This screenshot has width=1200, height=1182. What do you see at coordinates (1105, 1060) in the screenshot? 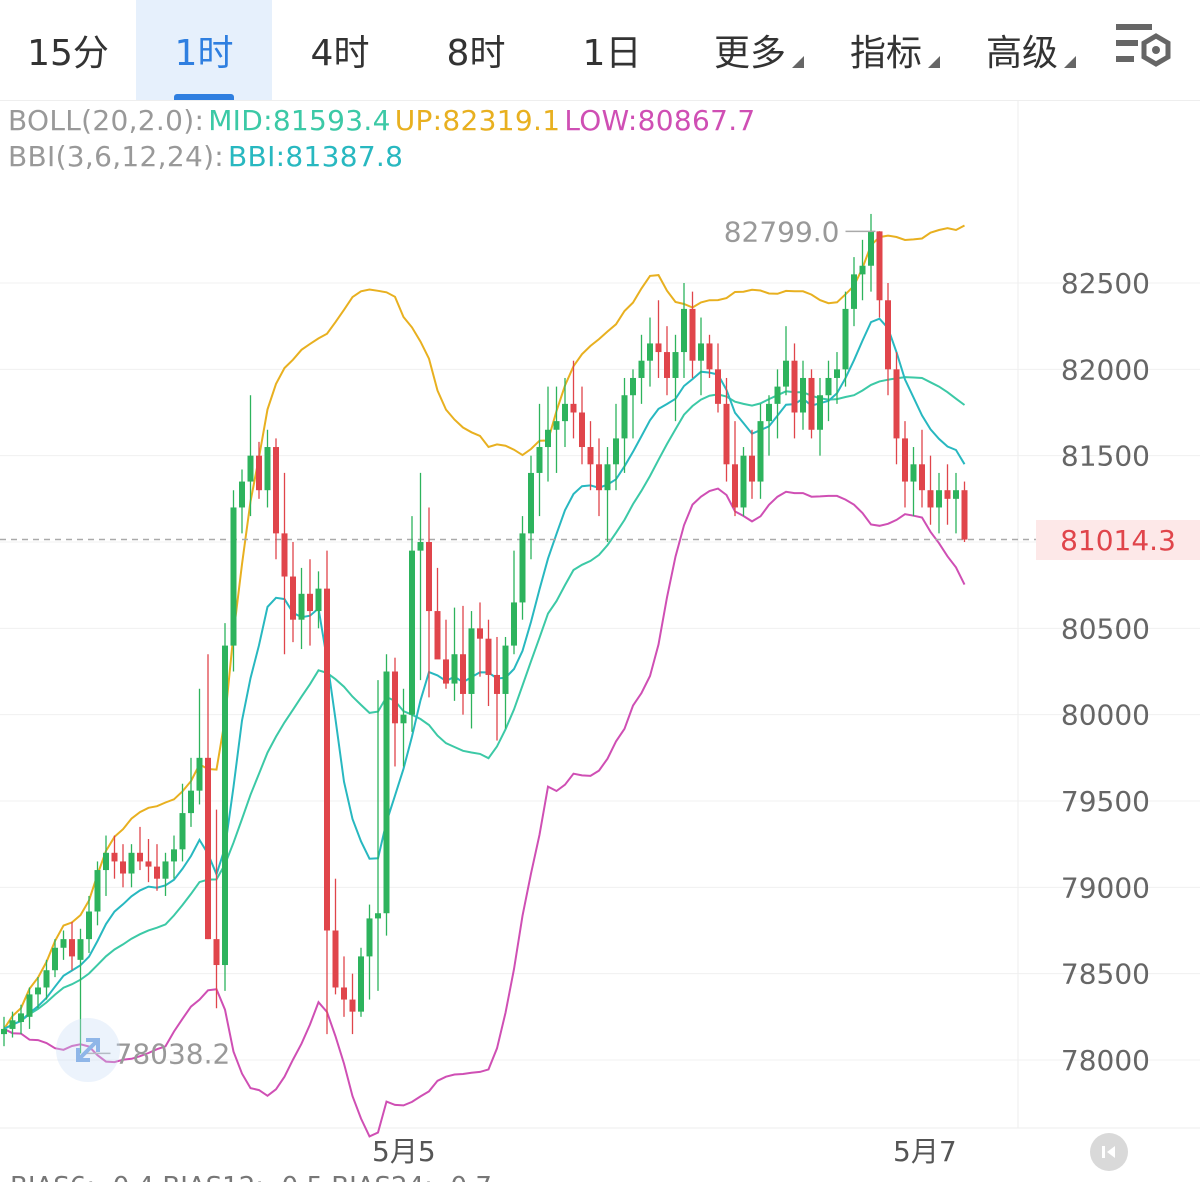
I see `y-tick-label: 78000` at bounding box center [1105, 1060].